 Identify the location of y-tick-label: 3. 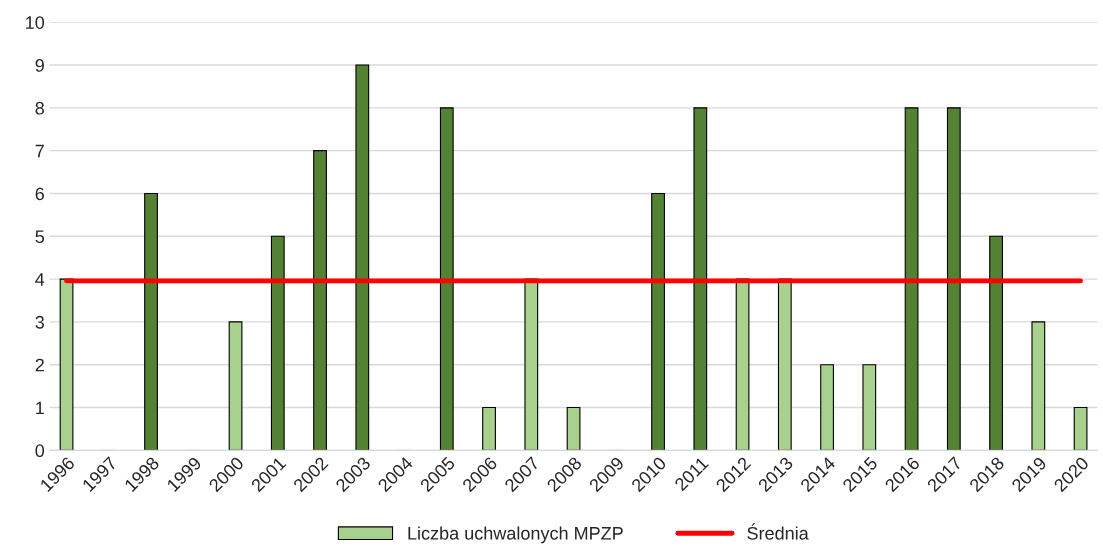
(39, 322).